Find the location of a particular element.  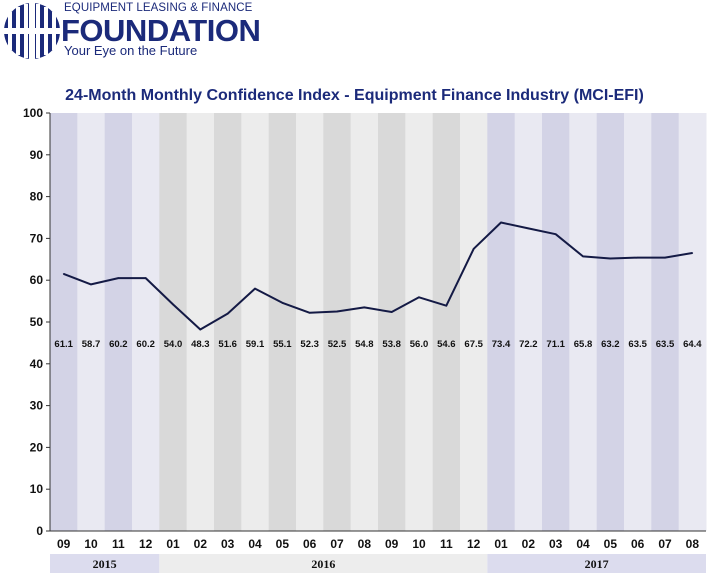

data-label: 56.0 is located at coordinates (419, 344).